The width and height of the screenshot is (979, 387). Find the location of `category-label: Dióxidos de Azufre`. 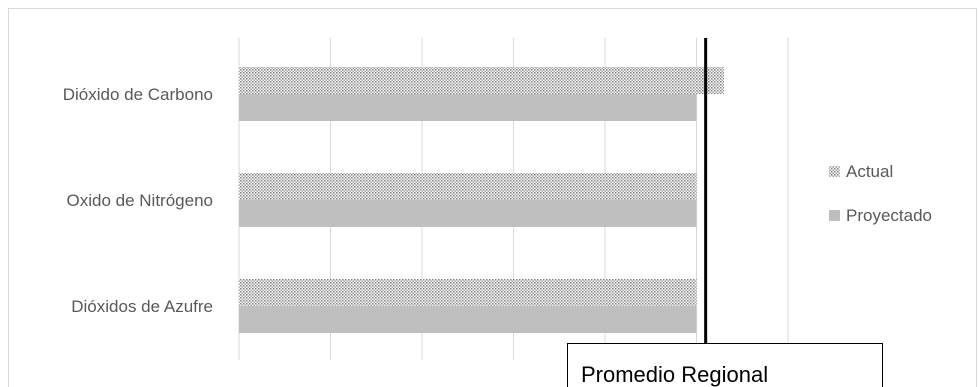

category-label: Dióxidos de Azufre is located at coordinates (142, 306).